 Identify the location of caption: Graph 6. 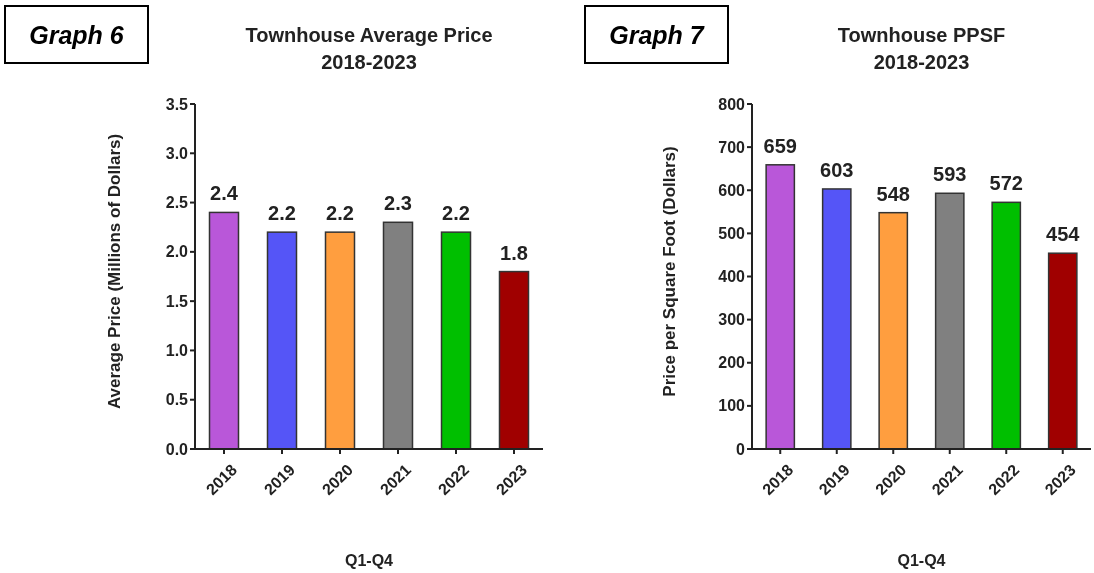
(77, 35).